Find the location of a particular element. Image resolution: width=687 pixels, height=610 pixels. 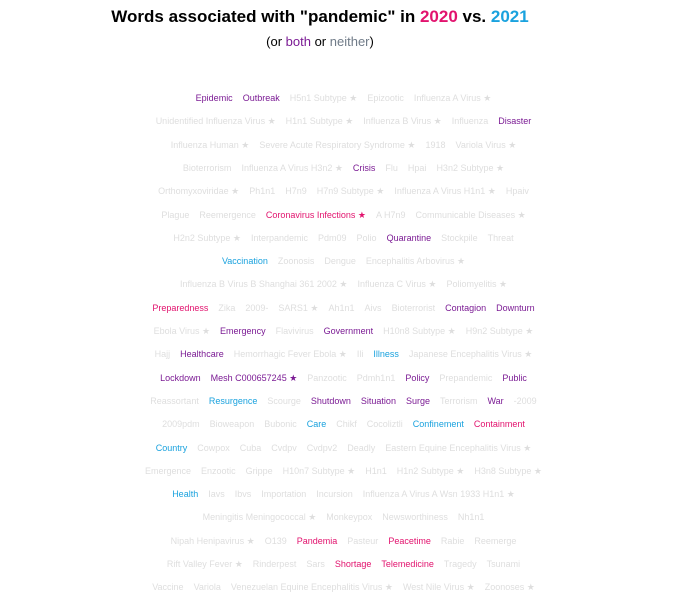

word-neither: H1n2 Subtype ★ is located at coordinates (430, 470).